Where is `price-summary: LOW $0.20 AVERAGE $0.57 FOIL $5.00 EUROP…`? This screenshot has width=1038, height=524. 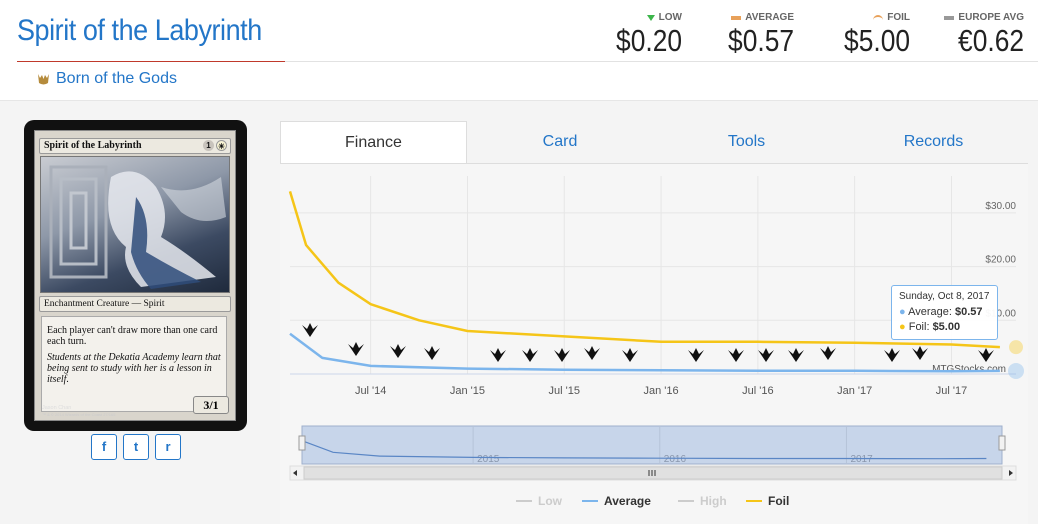
price-summary: LOW $0.20 AVERAGE $0.57 FOIL $5.00 EUROP… is located at coordinates (819, 36).